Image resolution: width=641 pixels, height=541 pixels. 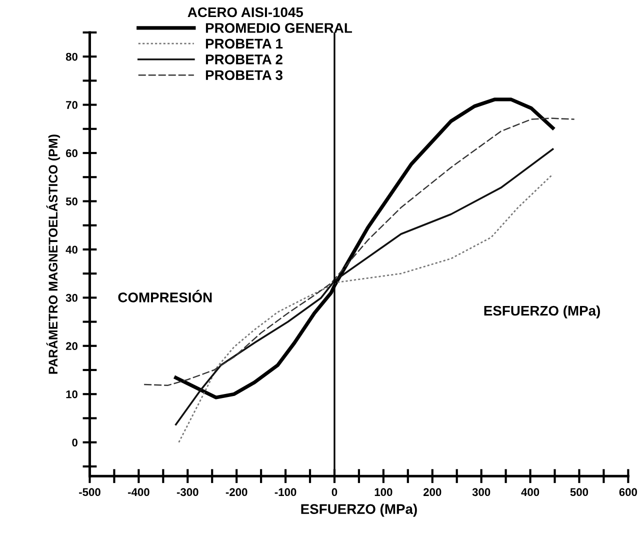 What do you see at coordinates (433, 492) in the screenshot?
I see `x-tick-label: 200` at bounding box center [433, 492].